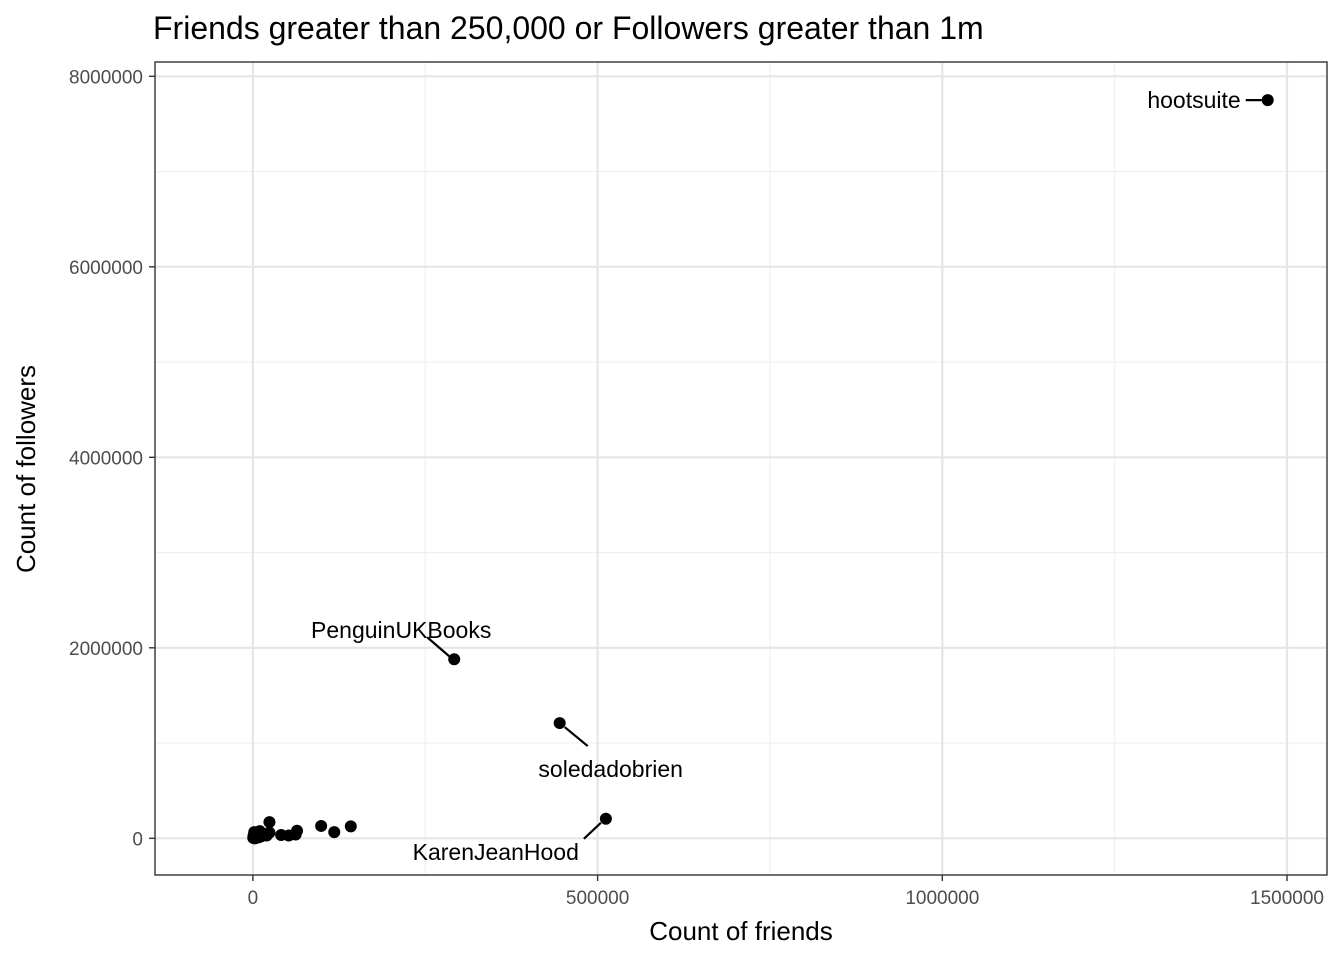 The image size is (1344, 960). I want to click on y-tick-label: 4000000, so click(106, 458).